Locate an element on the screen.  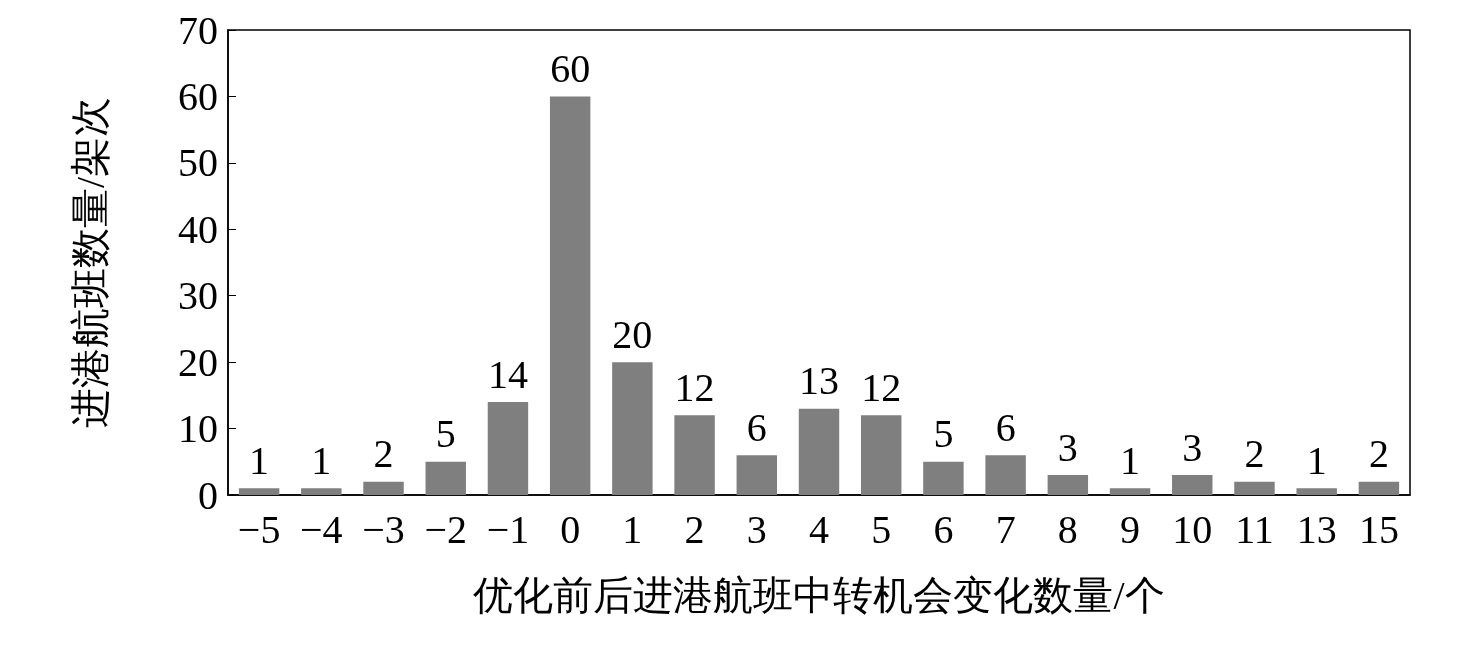
x-tick-label: 5 is located at coordinates (881, 529).